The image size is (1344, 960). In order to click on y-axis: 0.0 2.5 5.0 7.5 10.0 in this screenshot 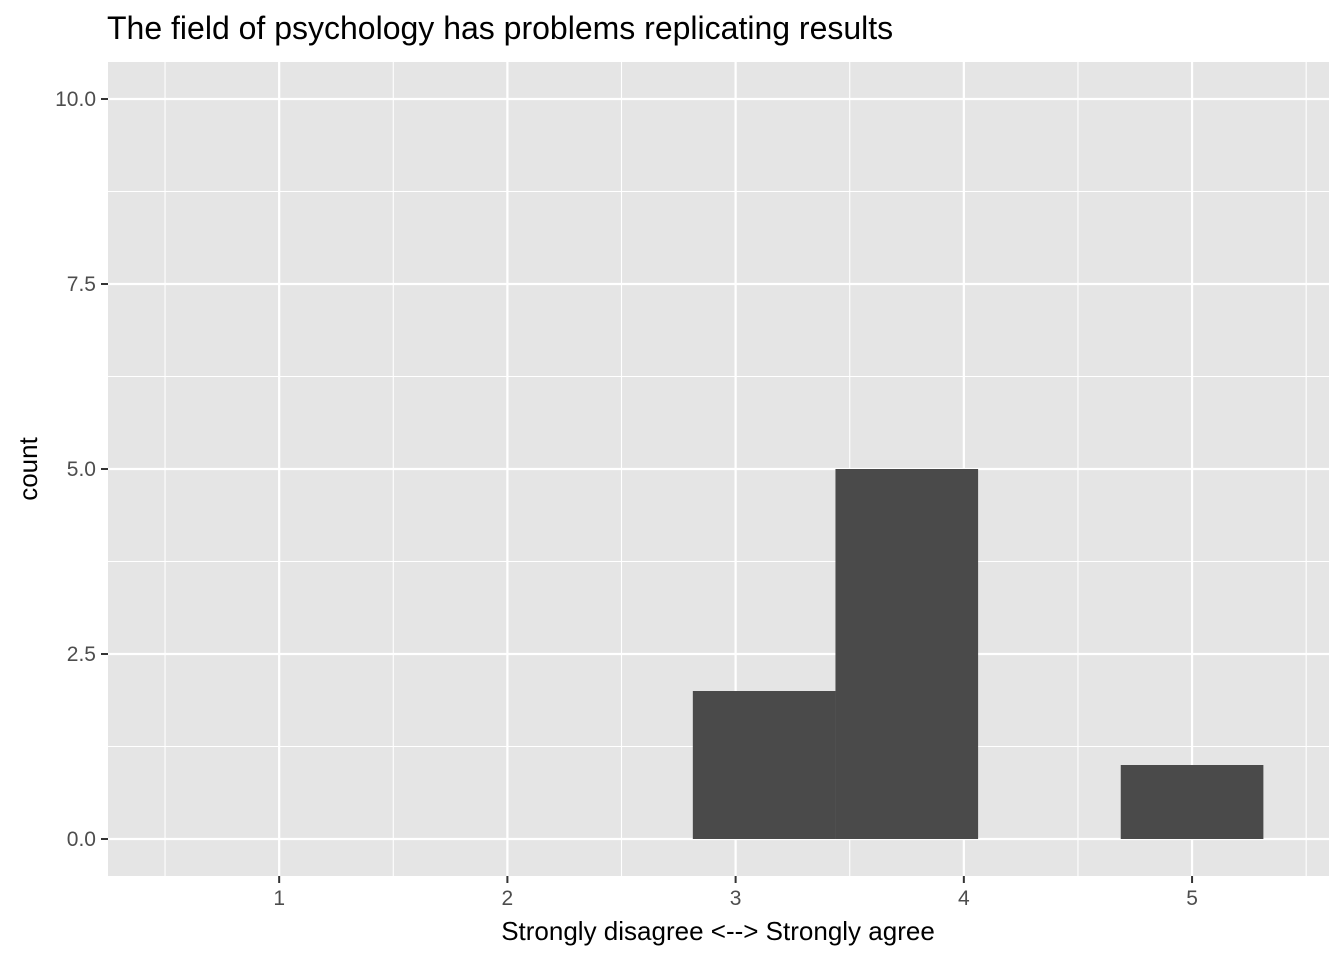, I will do `click(81, 469)`.